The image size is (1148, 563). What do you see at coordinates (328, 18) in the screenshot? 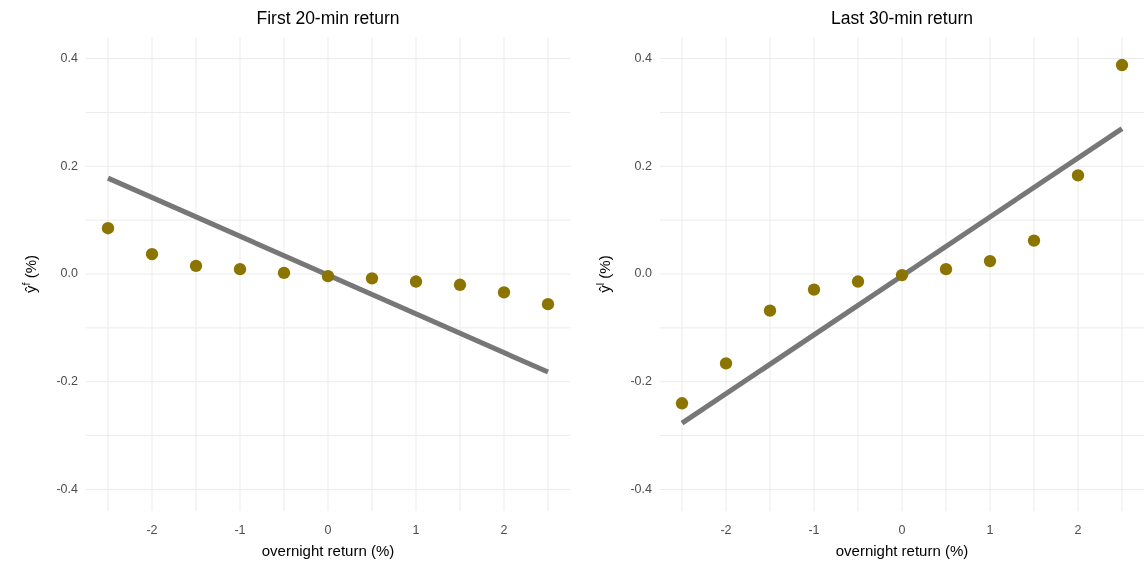
I see `chart-title: First 20-min return` at bounding box center [328, 18].